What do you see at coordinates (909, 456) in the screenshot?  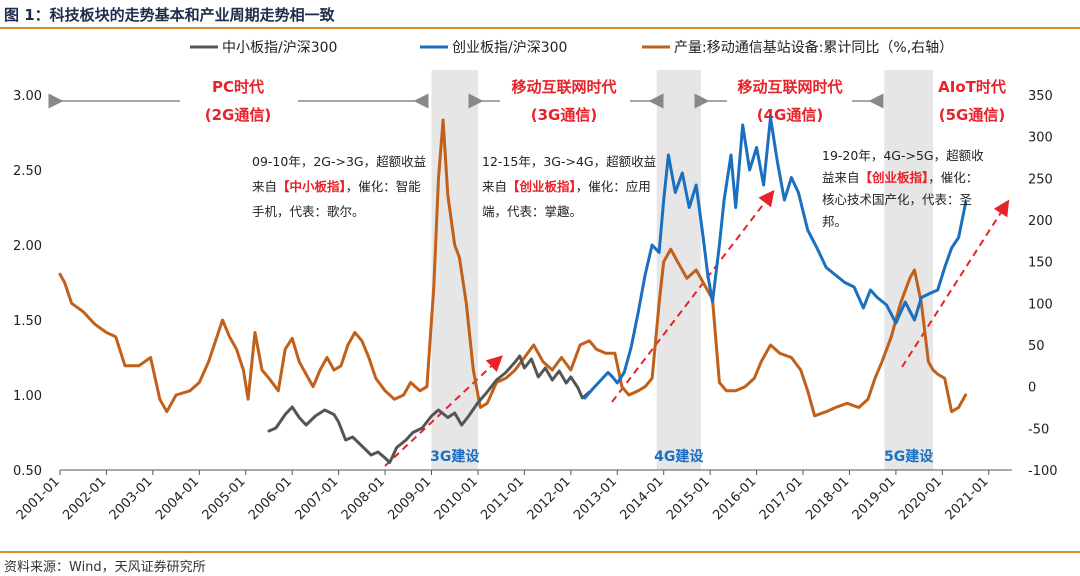 I see `band-label-3: 5G建设` at bounding box center [909, 456].